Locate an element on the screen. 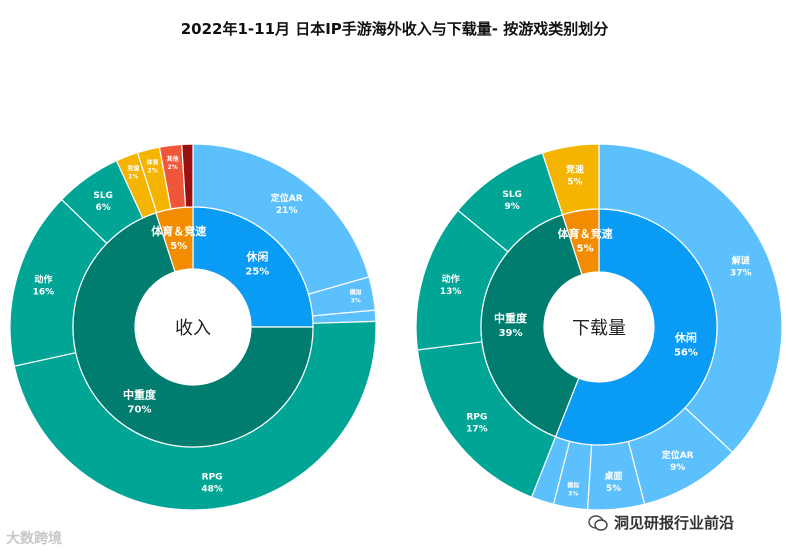 The image size is (789, 555). outer-pct-0-2: 48% is located at coordinates (212, 489).